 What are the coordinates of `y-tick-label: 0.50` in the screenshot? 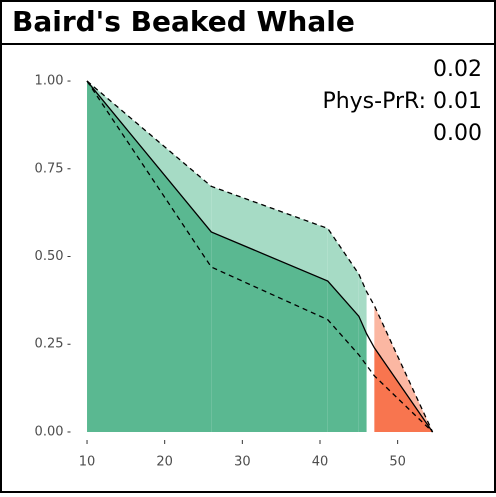 It's located at (49, 256).